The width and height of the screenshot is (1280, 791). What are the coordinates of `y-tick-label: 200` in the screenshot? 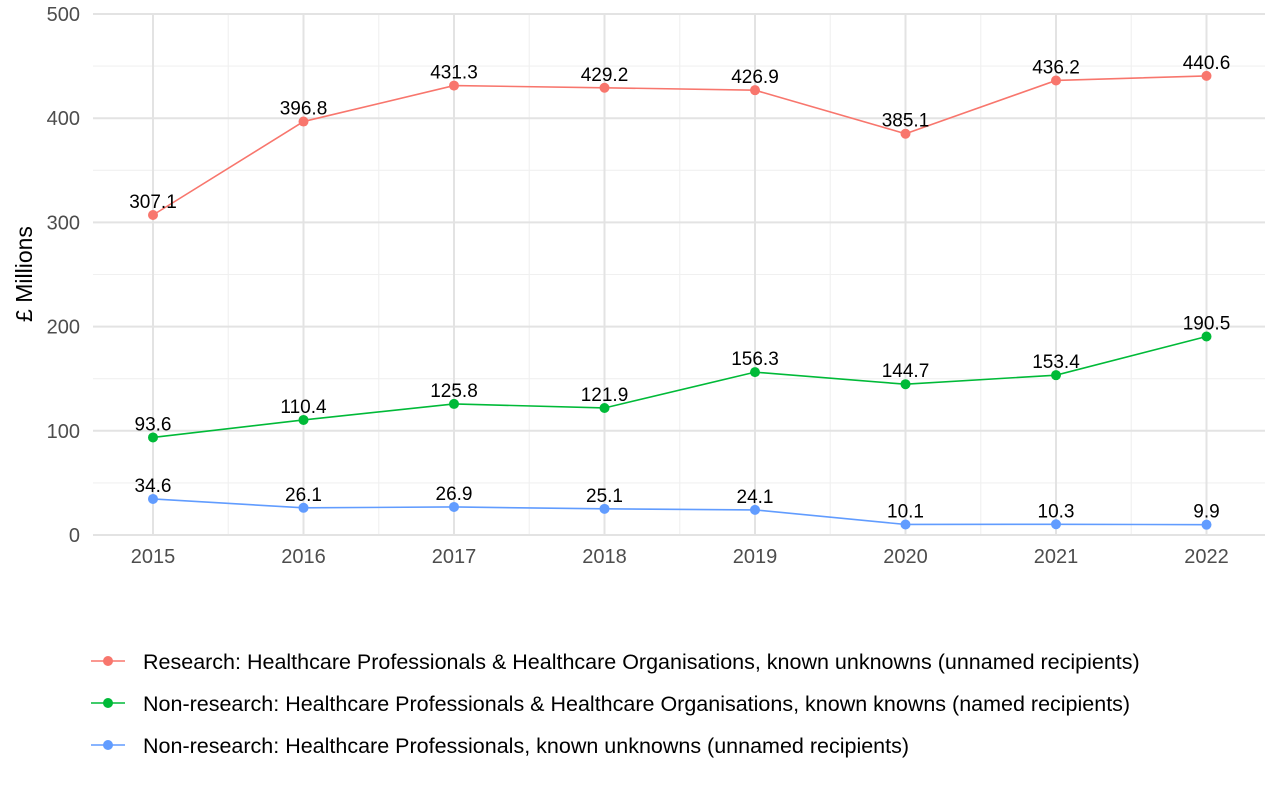 It's located at (63, 328).